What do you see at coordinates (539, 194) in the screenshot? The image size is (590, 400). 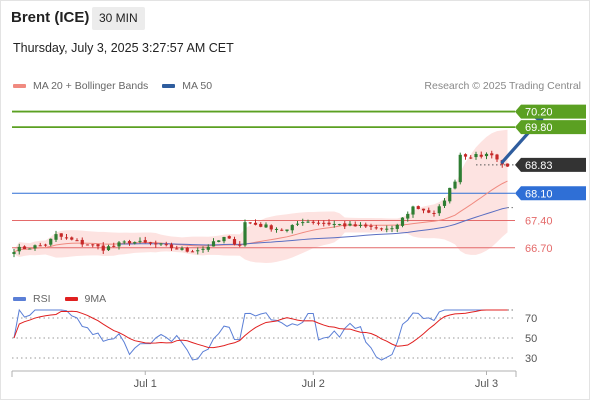 I see `level-label-text: 68.10` at bounding box center [539, 194].